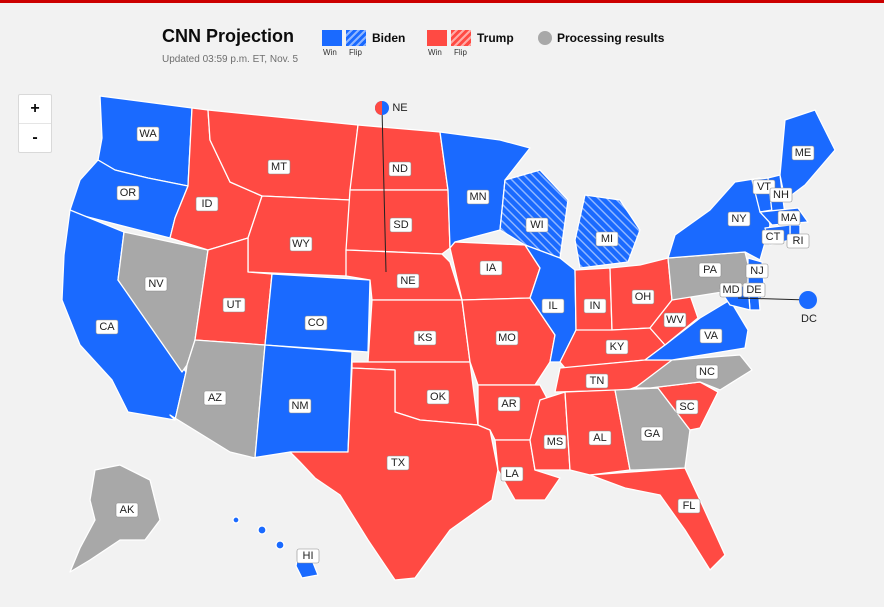 This screenshot has width=884, height=607. Describe the element at coordinates (809, 319) in the screenshot. I see `dc-label: DC` at that location.